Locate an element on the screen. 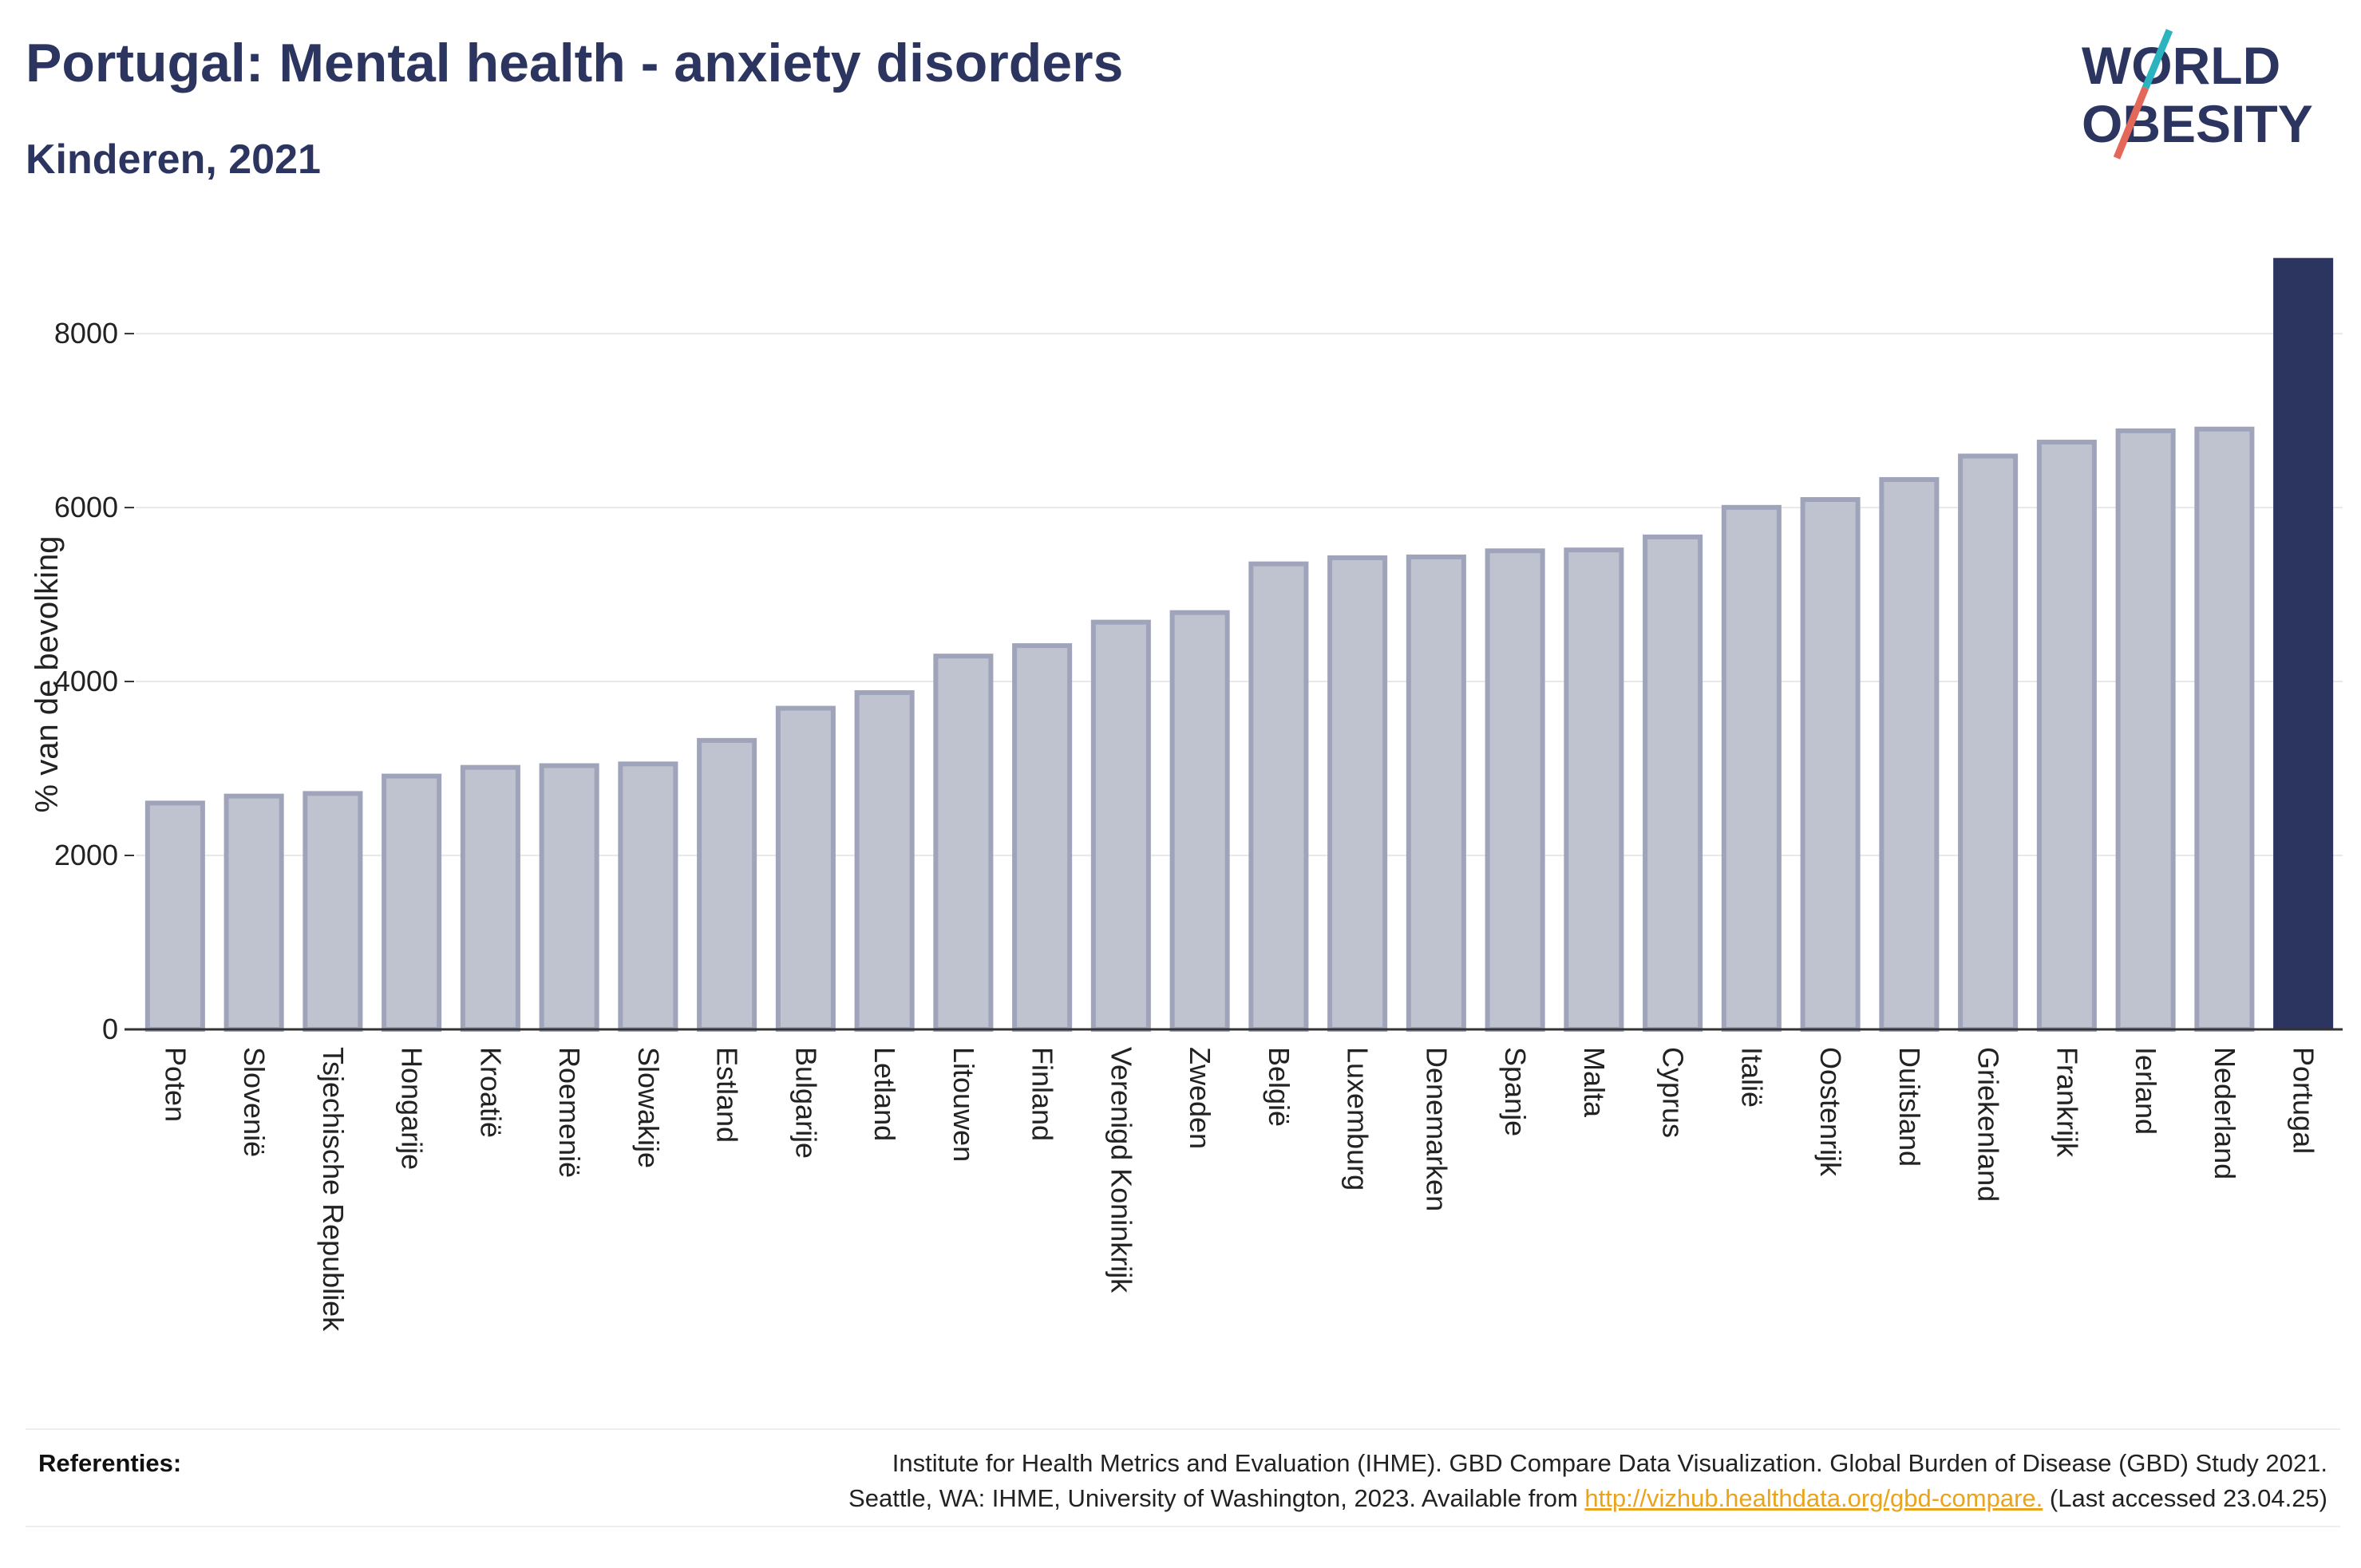 The image size is (2361, 1568). y-tick-label: 0 is located at coordinates (110, 1029).